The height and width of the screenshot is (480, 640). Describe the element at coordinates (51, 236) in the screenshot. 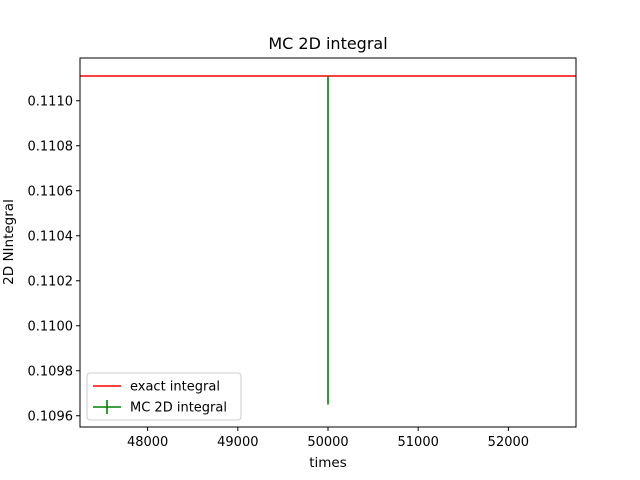

I see `y-tick-label: 0.1104` at that location.